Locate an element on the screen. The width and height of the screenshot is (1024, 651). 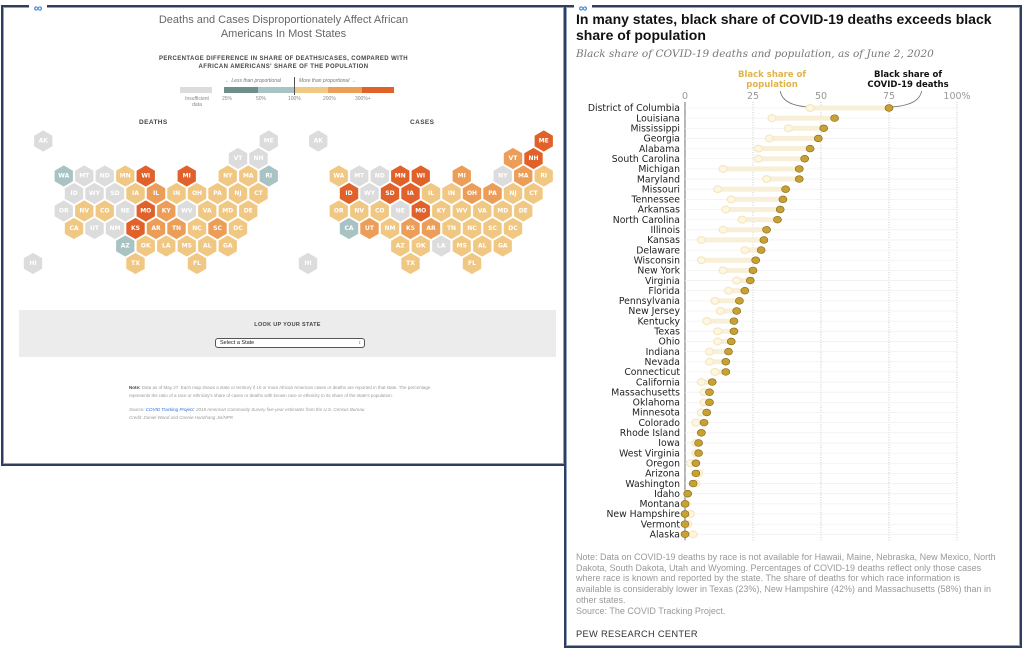
hex-state-az: AZ is located at coordinates (125, 246).